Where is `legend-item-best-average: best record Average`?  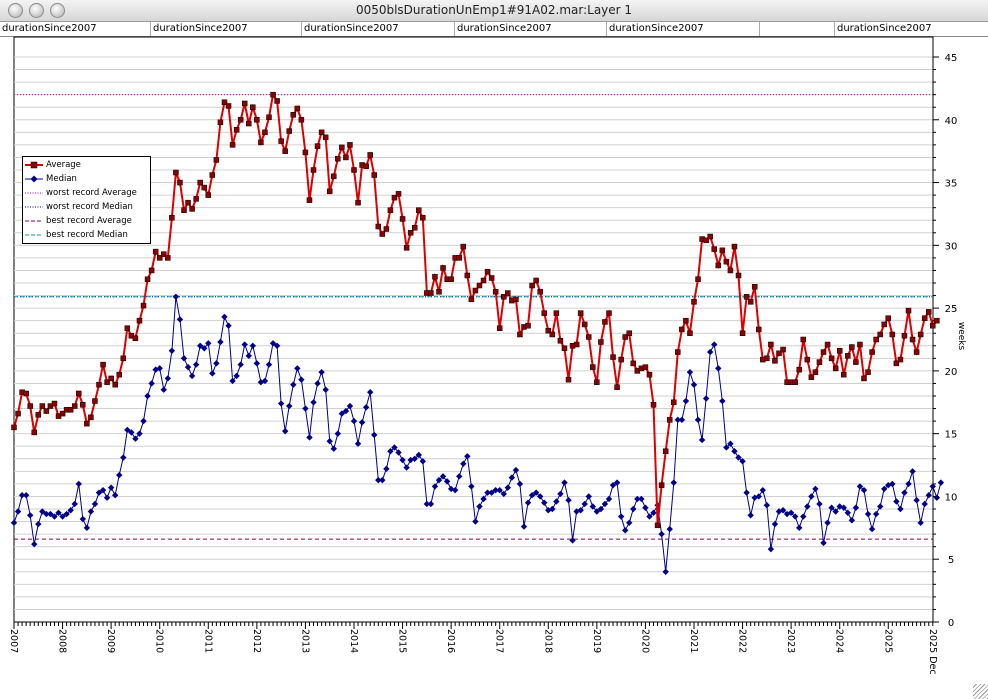 legend-item-best-average: best record Average is located at coordinates (86, 221).